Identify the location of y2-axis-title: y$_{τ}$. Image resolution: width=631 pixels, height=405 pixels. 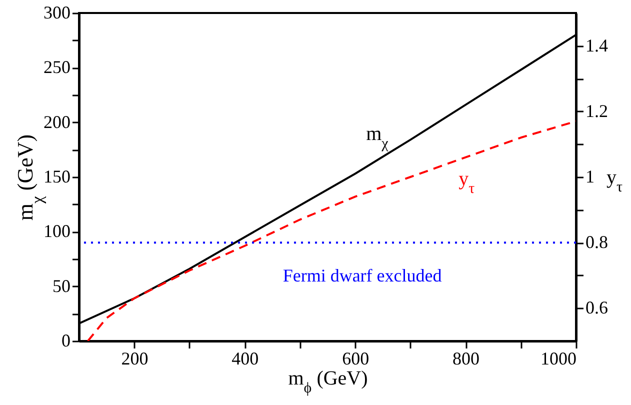
(614, 181).